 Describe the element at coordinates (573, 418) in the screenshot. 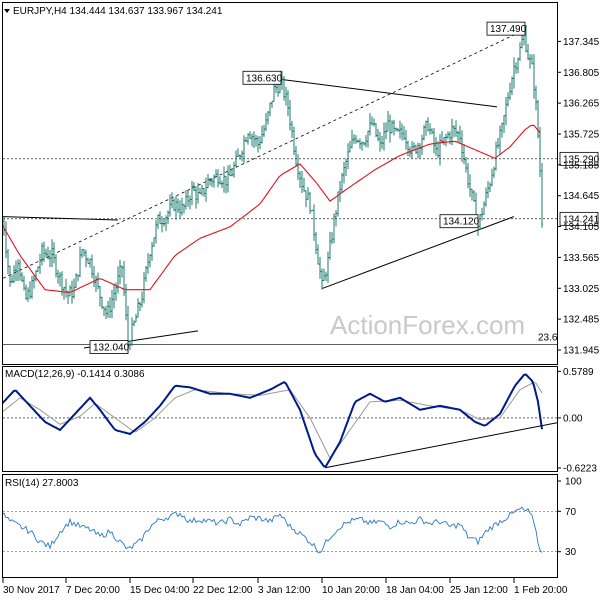

I see `y-tick-label: 0.00` at that location.